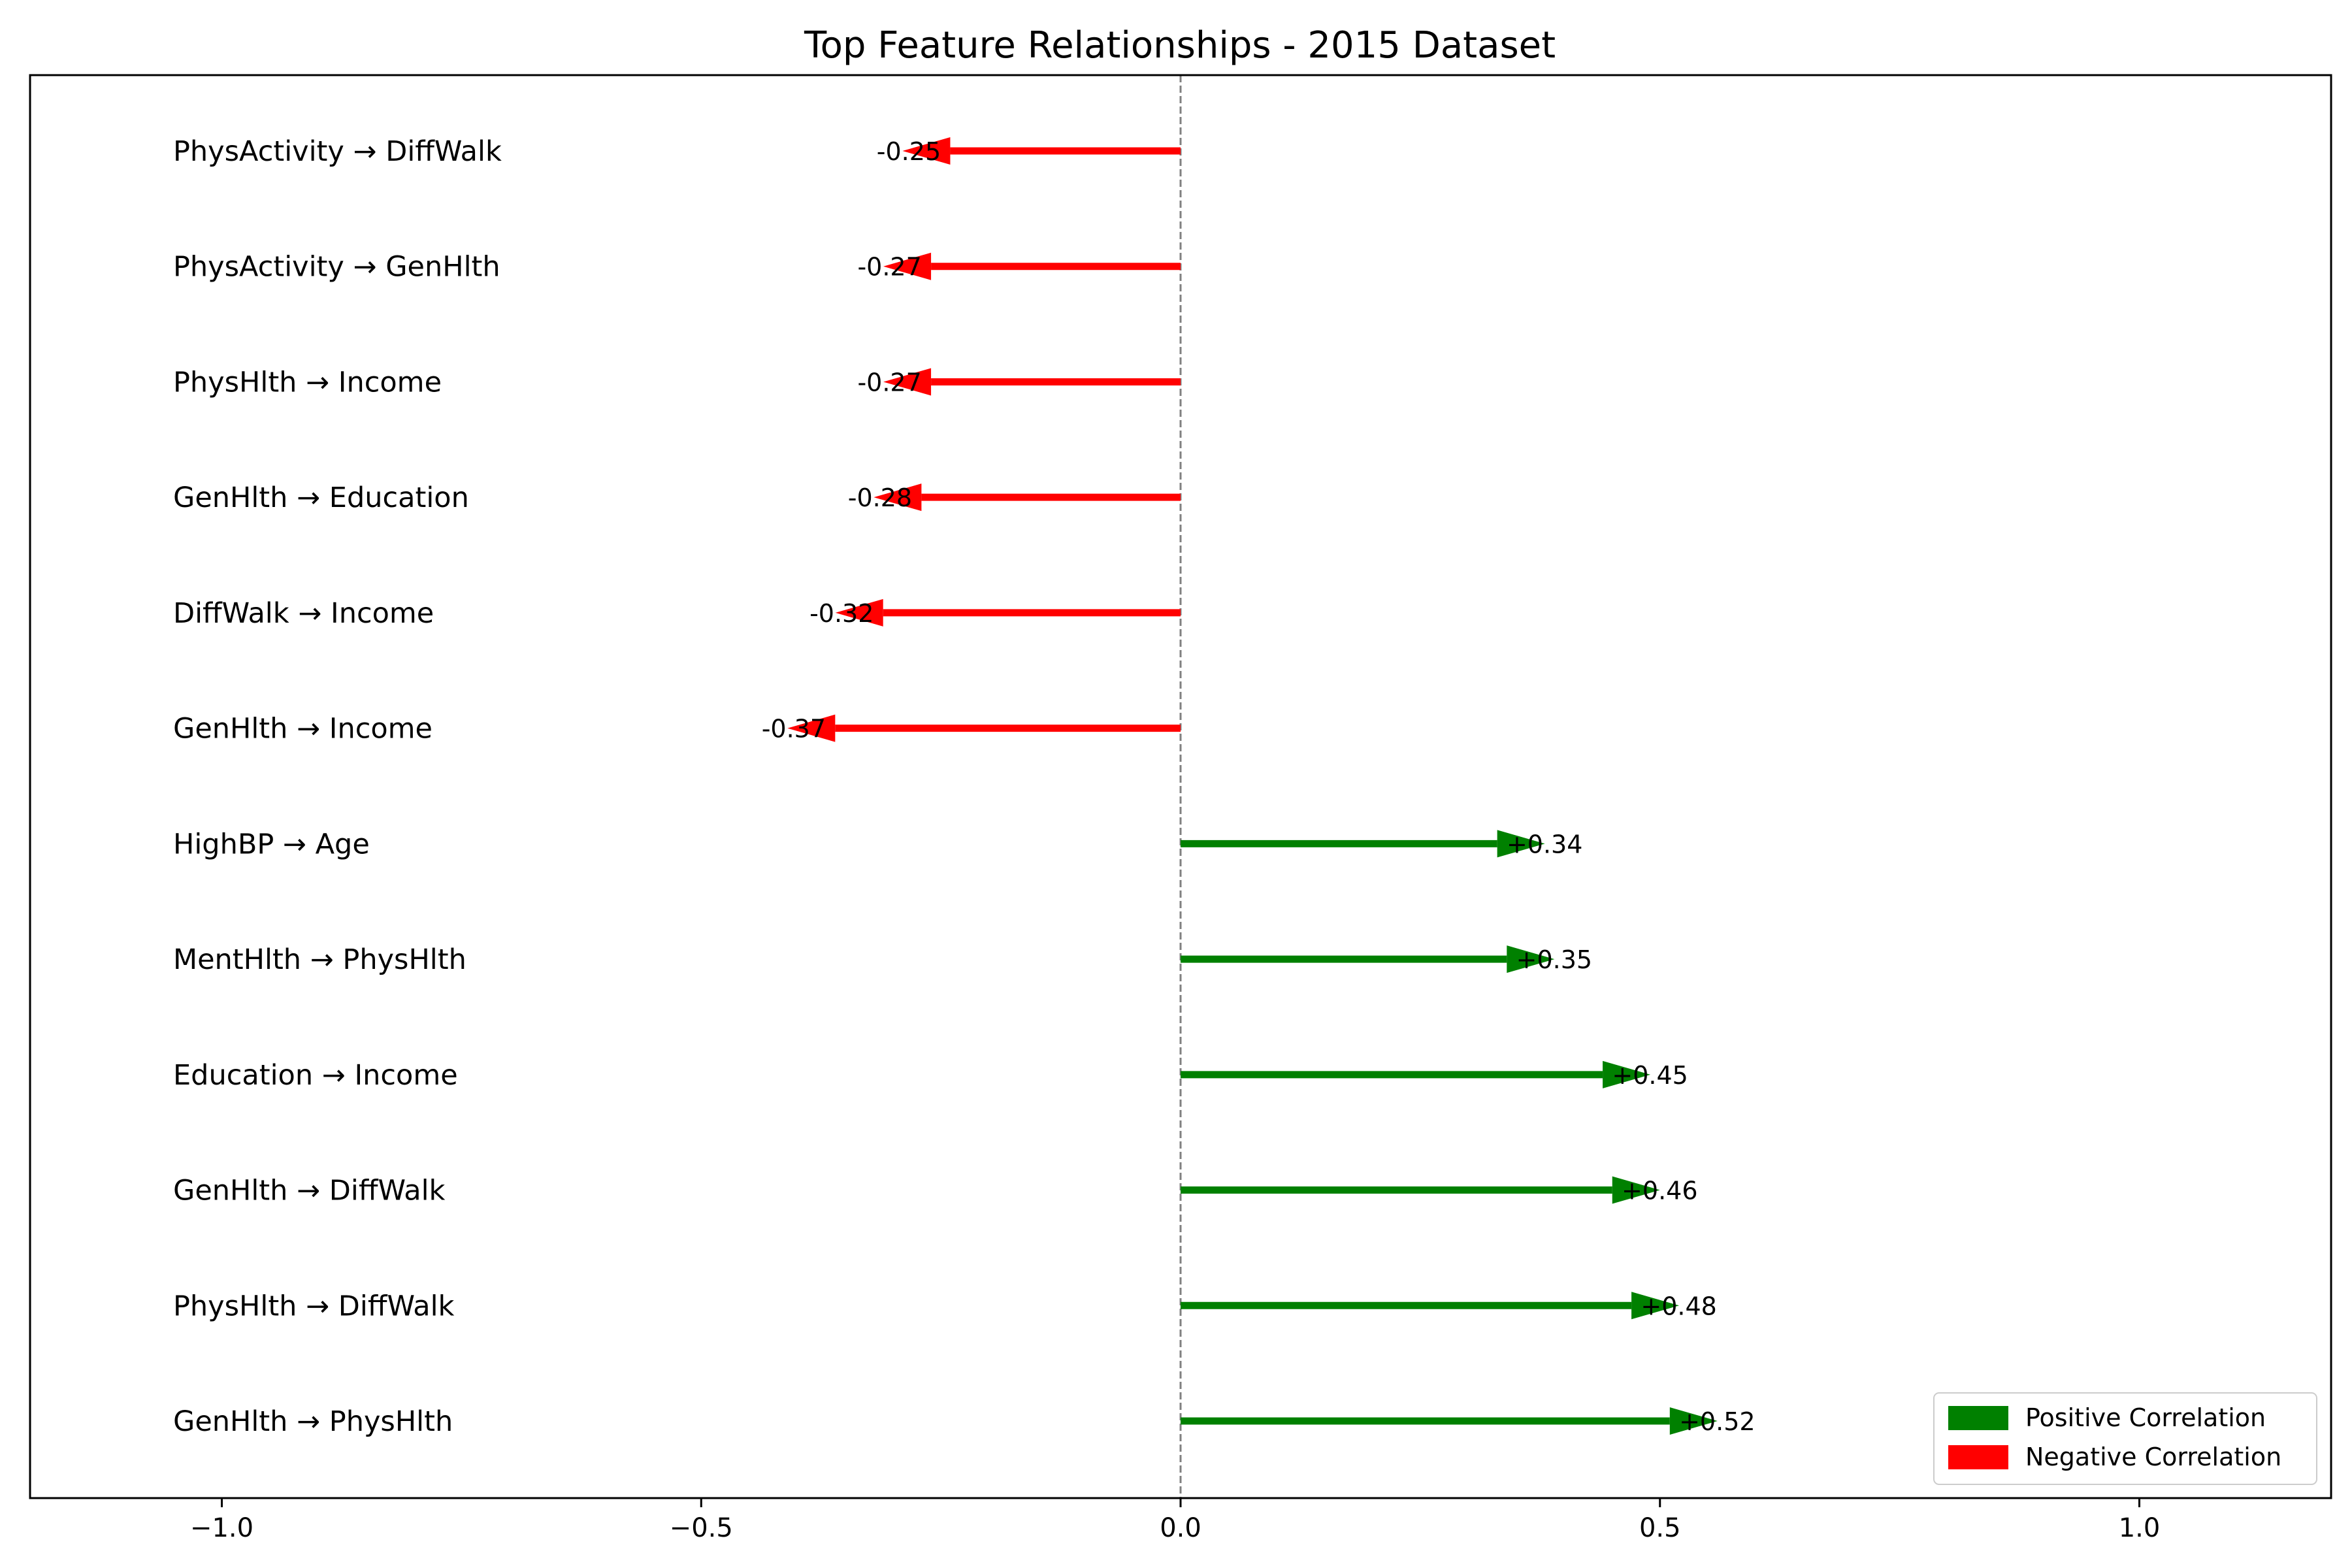 The height and width of the screenshot is (1568, 2352). I want to click on relationship-label: GenHlth → Income, so click(303, 729).